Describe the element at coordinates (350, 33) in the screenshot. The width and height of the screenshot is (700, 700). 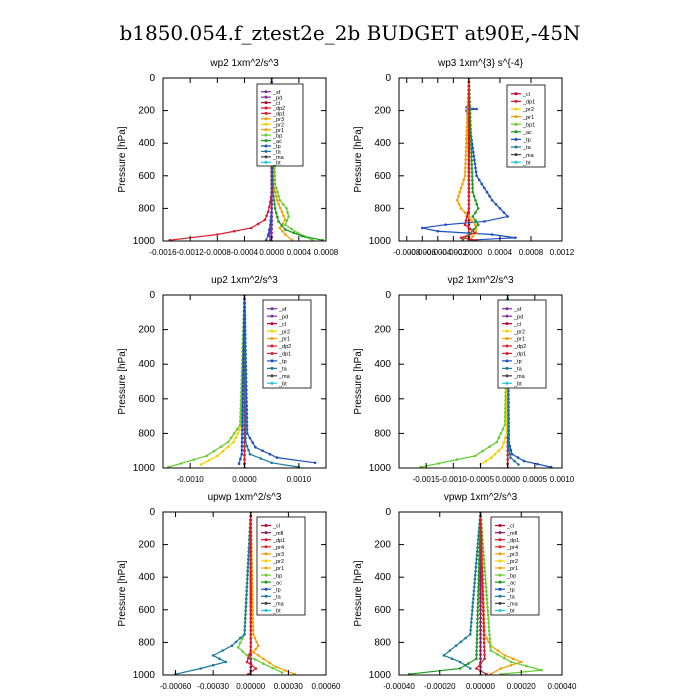
I see `page-title: b1850.054.f_ztest2e_2b BUDGET at90E,-45N` at that location.